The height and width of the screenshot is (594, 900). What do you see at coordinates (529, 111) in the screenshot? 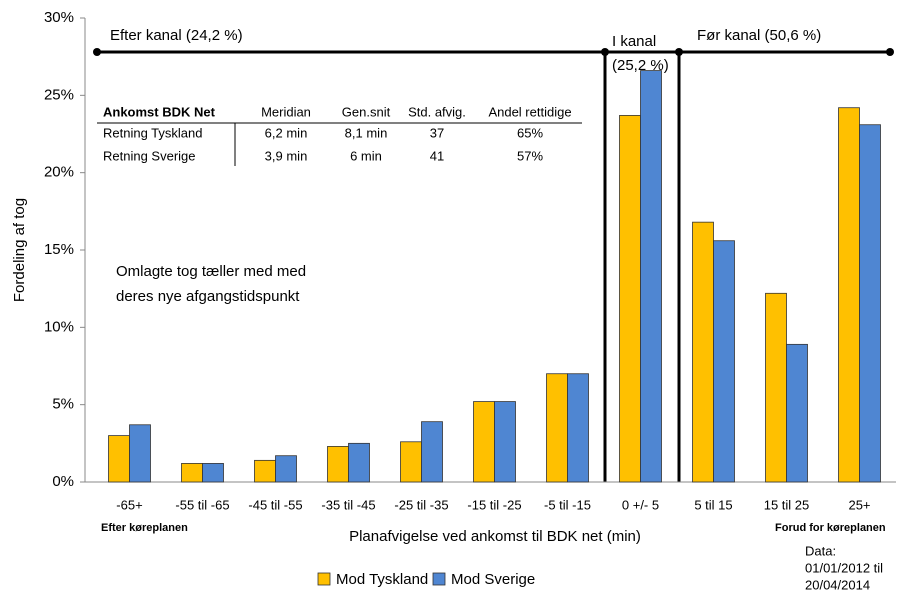
I see `table-header: Andel rettidige` at bounding box center [529, 111].